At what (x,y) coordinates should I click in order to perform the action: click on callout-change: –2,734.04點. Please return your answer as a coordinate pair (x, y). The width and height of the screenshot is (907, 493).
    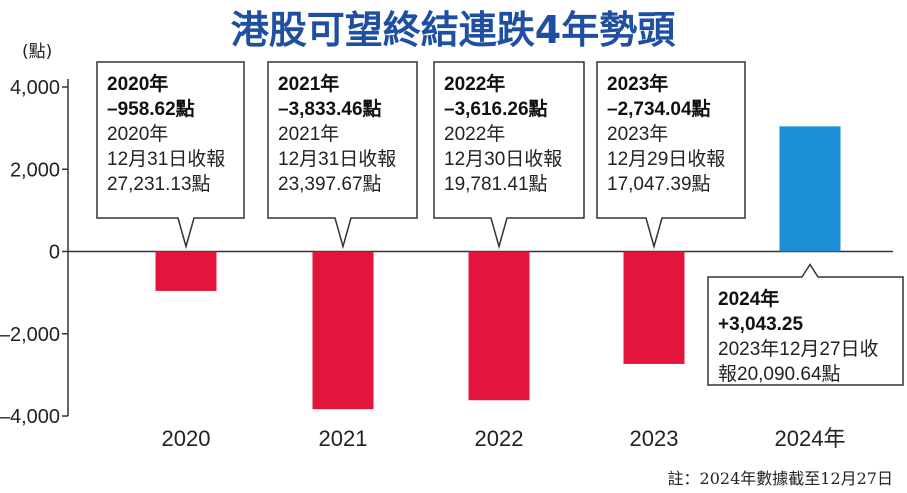
    Looking at the image, I should click on (659, 108).